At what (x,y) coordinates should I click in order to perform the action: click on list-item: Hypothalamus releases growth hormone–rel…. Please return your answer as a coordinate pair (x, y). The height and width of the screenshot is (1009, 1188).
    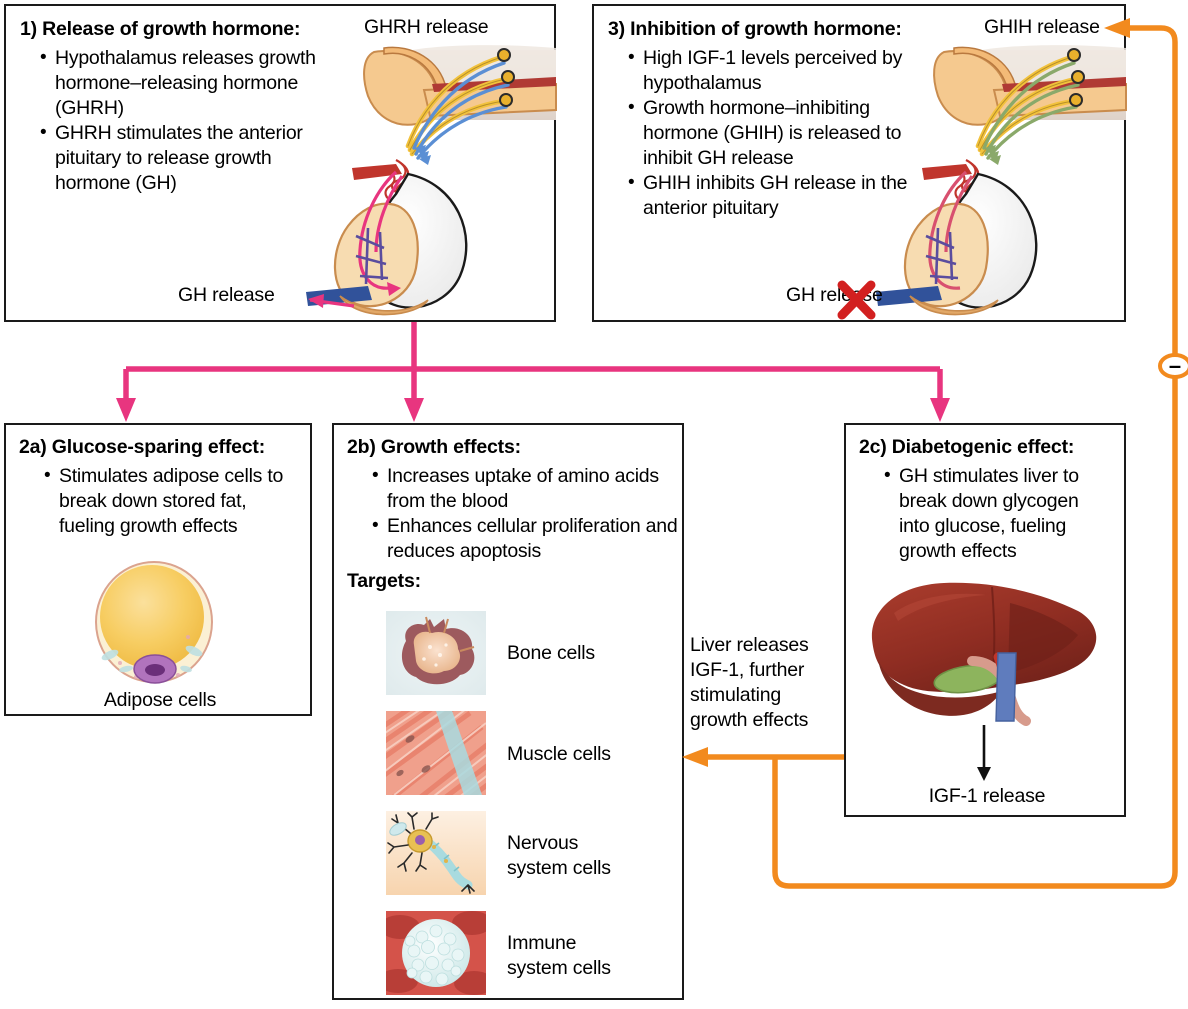
    Looking at the image, I should click on (185, 83).